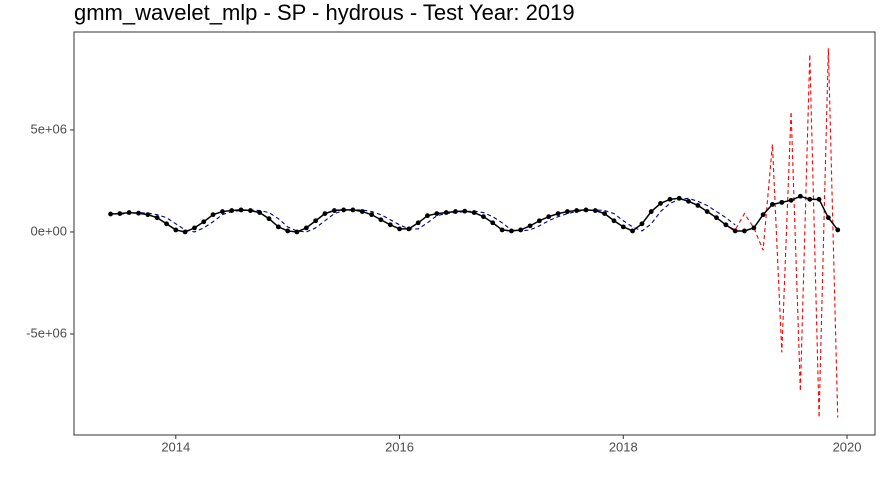  Describe the element at coordinates (48, 128) in the screenshot. I see `y-tick-label: 5e+06` at that location.